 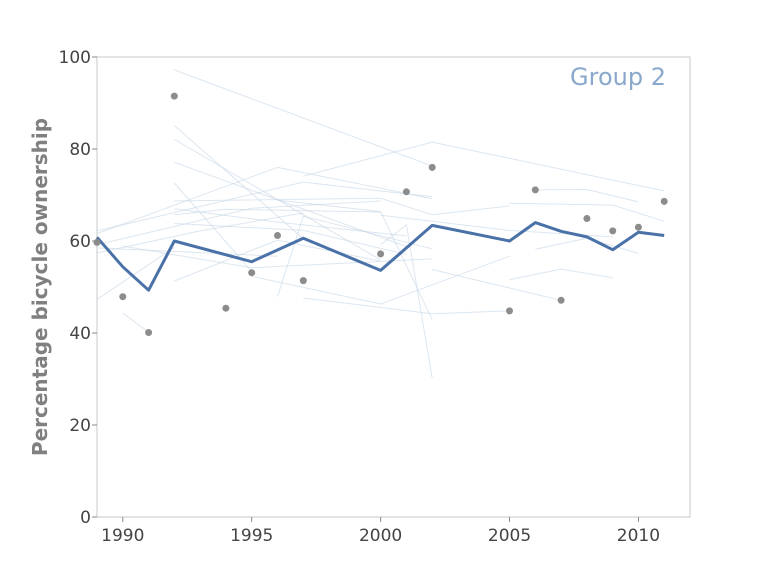 I want to click on x-tick-label: 2010, so click(x=638, y=536).